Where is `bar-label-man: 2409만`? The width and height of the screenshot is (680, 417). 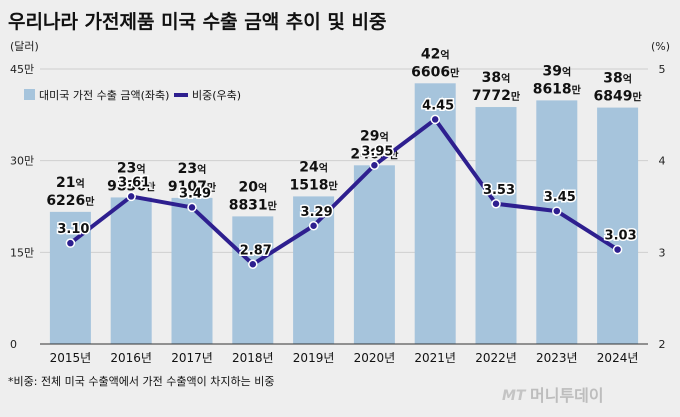 bar-label-man: 2409만 is located at coordinates (374, 154).